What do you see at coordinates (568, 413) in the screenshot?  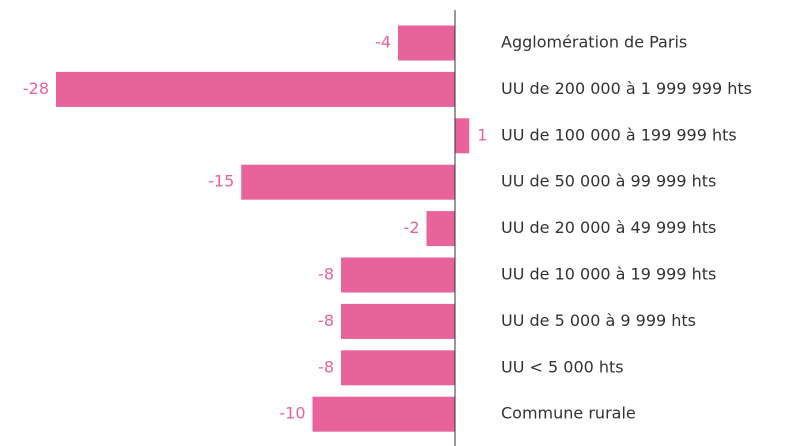 I see `category-label: Commune rurale` at bounding box center [568, 413].